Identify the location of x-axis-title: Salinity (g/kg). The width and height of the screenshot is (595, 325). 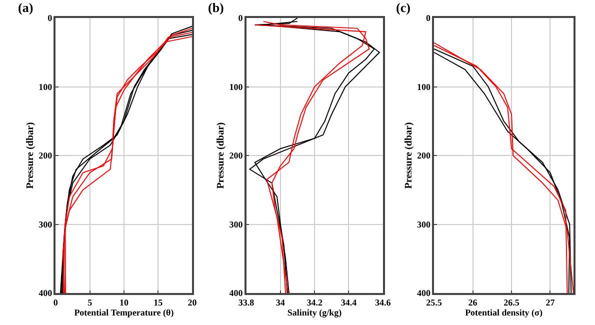
(314, 313).